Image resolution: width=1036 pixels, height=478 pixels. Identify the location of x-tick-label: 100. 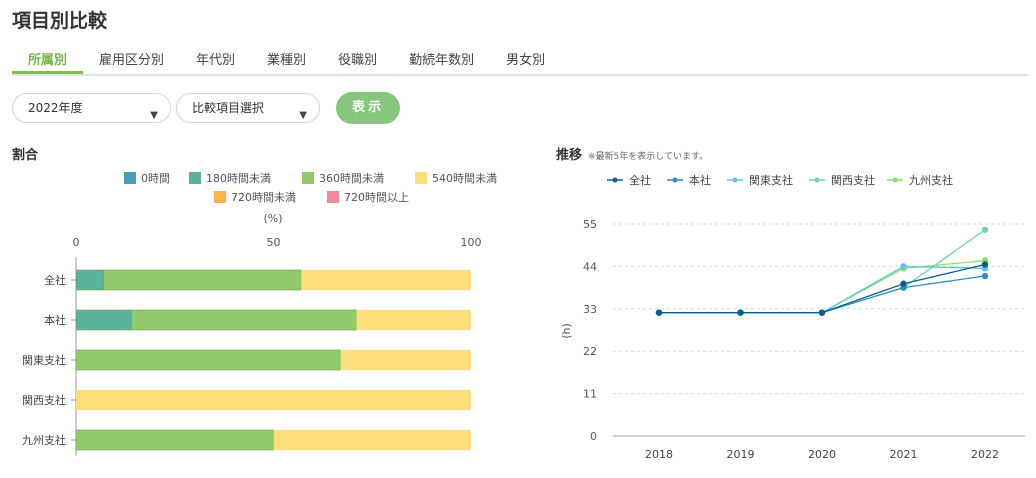
(471, 242).